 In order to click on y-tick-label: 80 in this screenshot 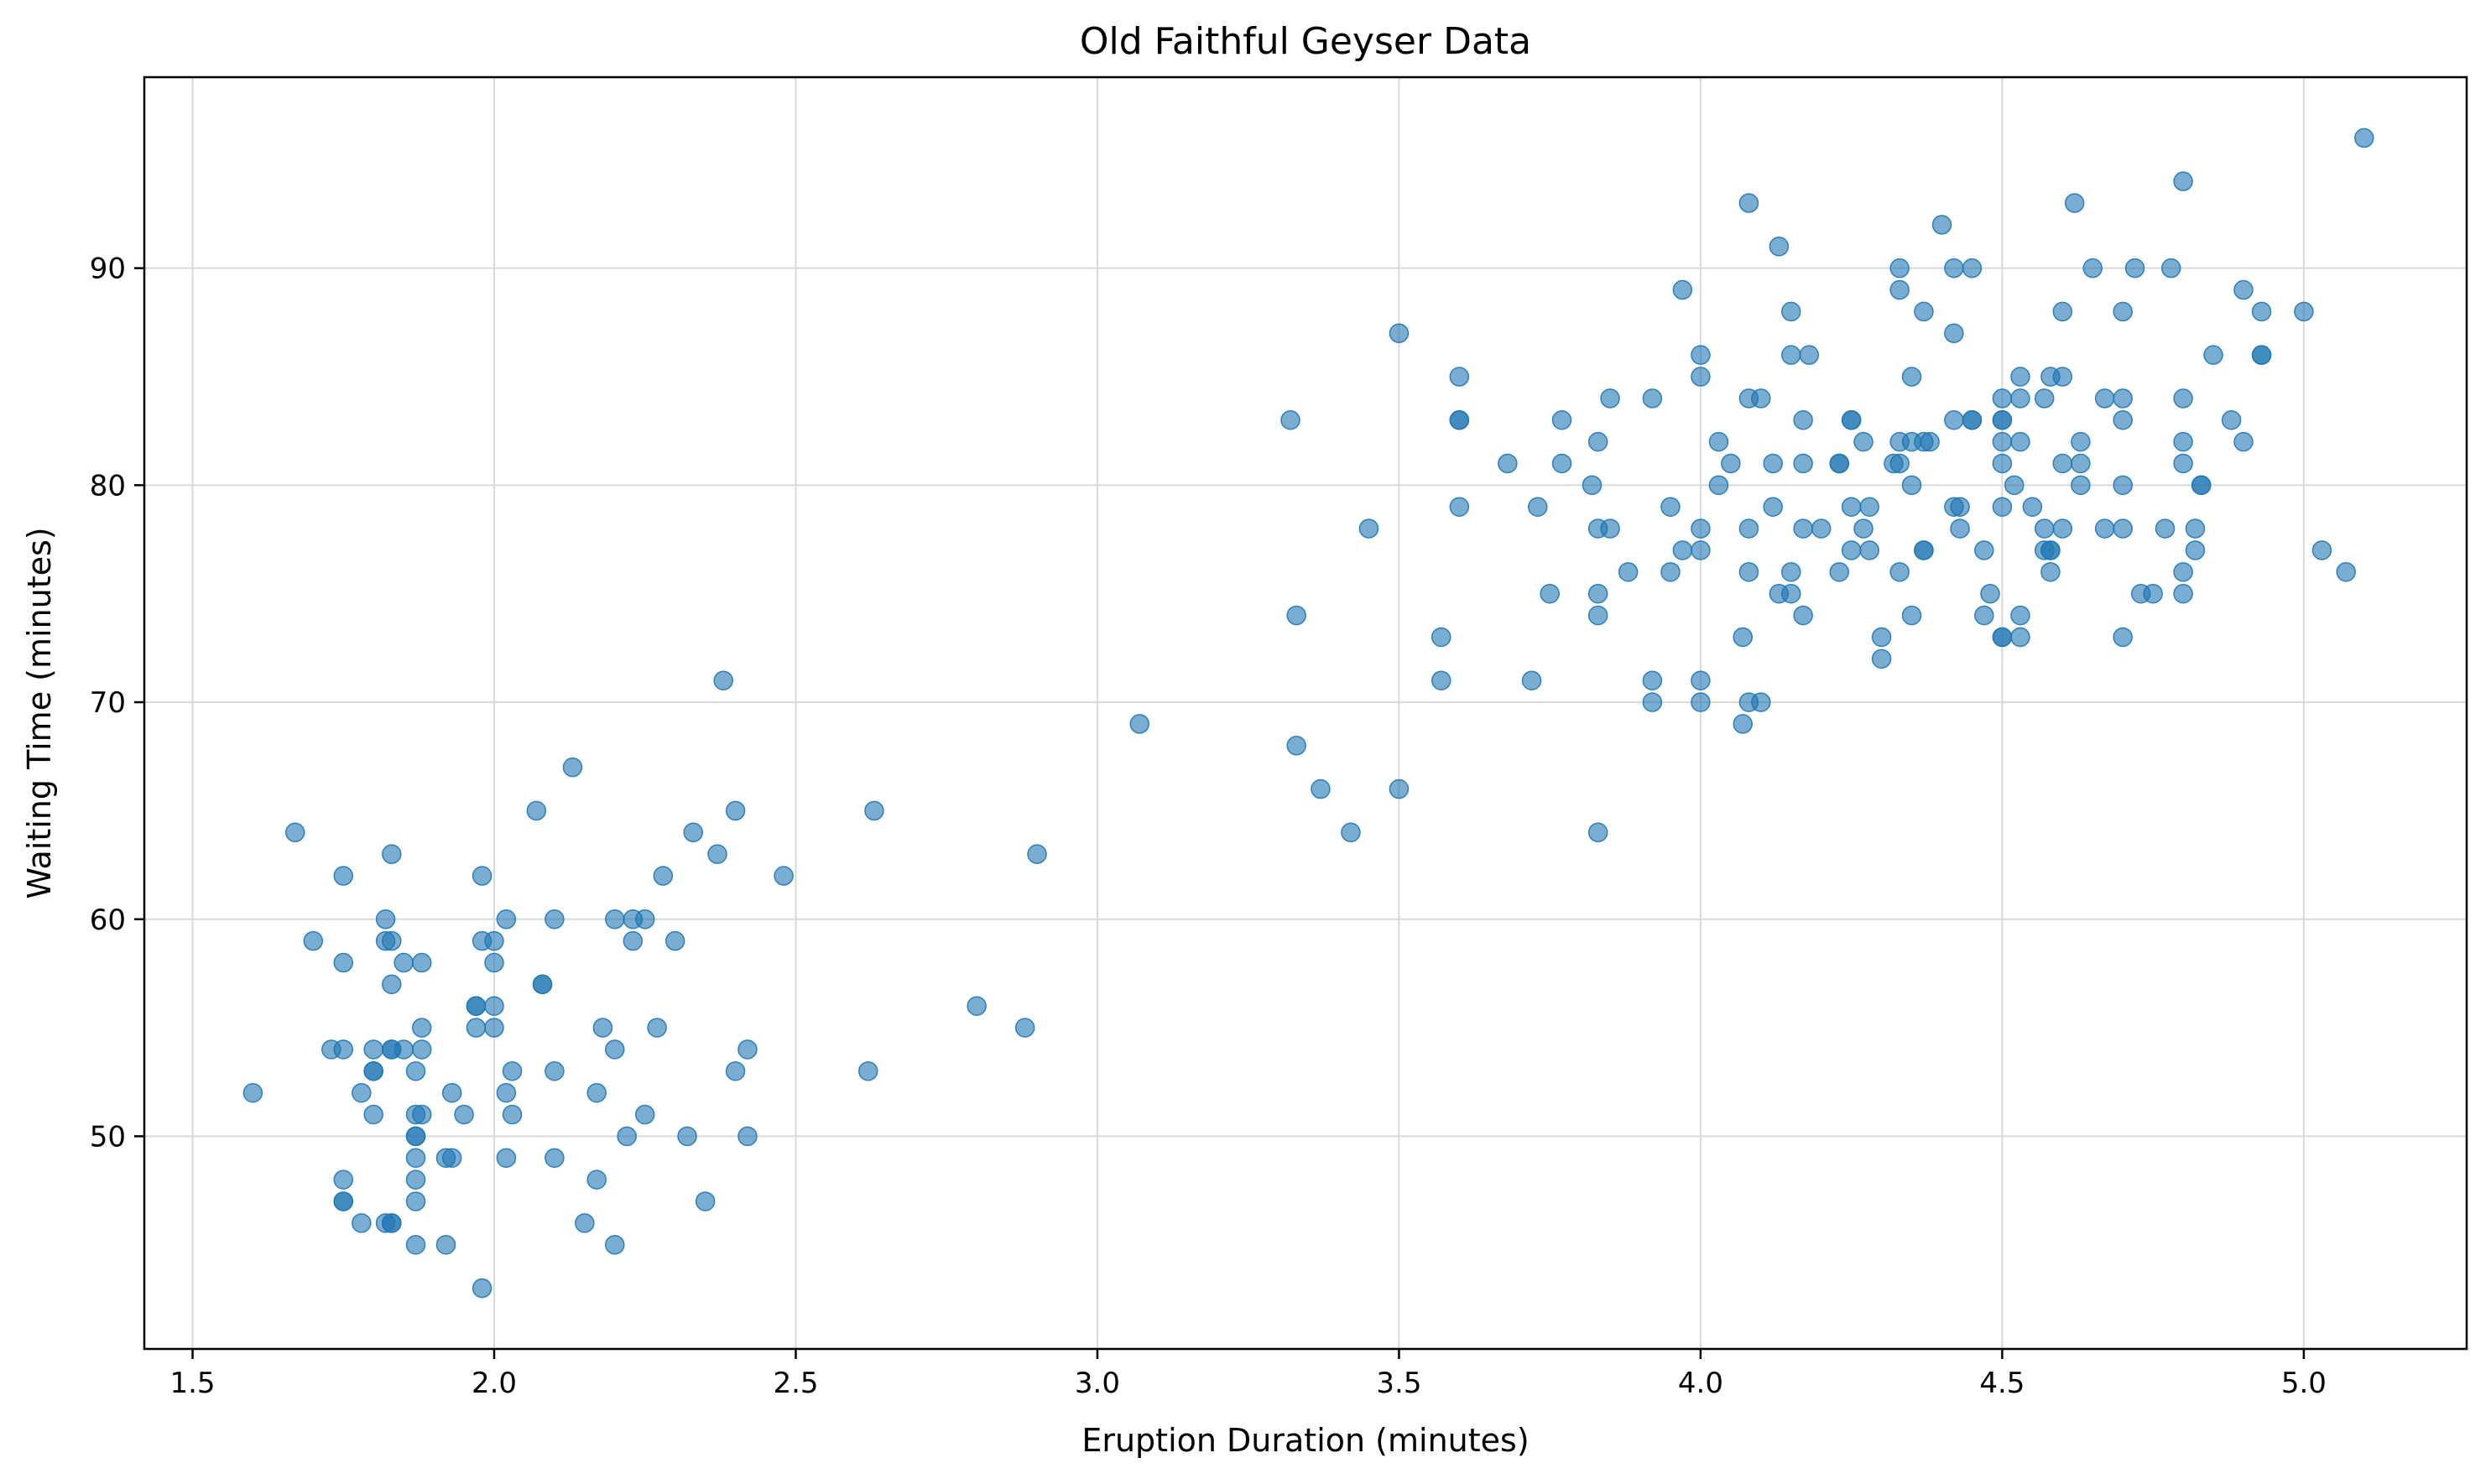, I will do `click(108, 485)`.